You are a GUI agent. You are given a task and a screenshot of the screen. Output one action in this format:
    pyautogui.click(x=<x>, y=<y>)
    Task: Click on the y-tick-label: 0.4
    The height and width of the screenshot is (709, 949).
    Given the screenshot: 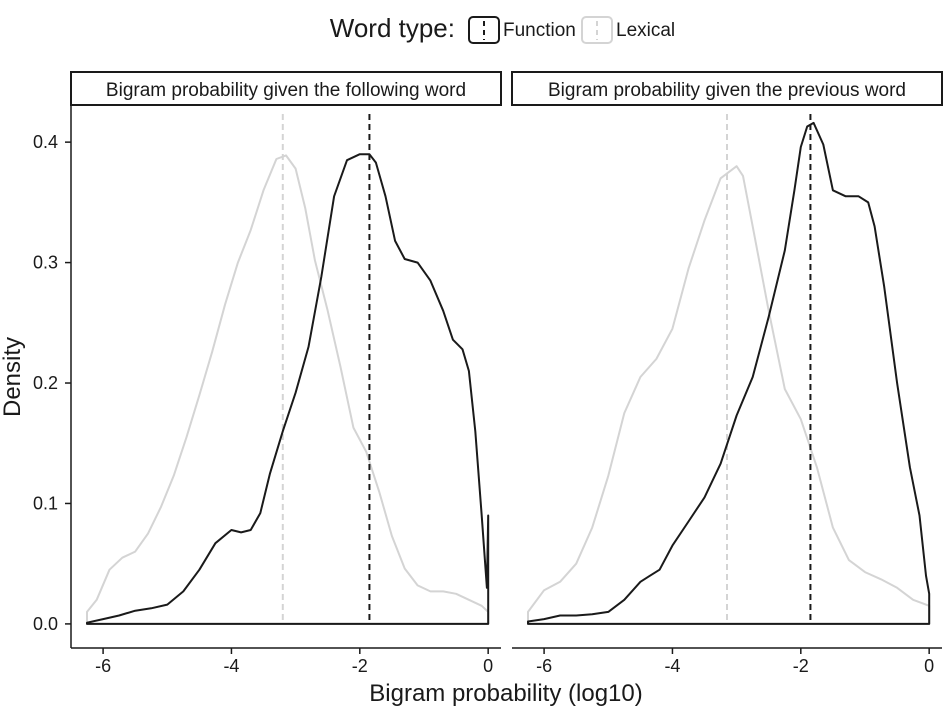 What is the action you would take?
    pyautogui.click(x=45, y=142)
    